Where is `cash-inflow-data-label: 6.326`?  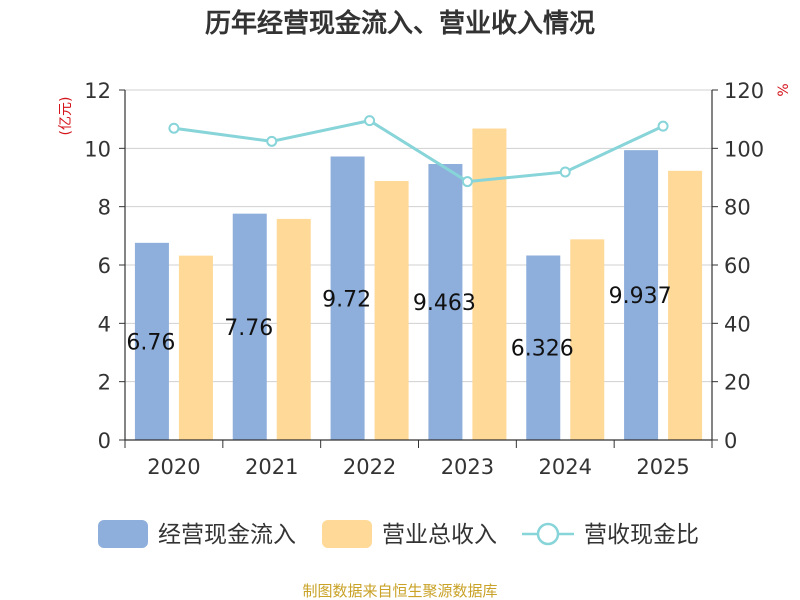
cash-inflow-data-label: 6.326 is located at coordinates (542, 349).